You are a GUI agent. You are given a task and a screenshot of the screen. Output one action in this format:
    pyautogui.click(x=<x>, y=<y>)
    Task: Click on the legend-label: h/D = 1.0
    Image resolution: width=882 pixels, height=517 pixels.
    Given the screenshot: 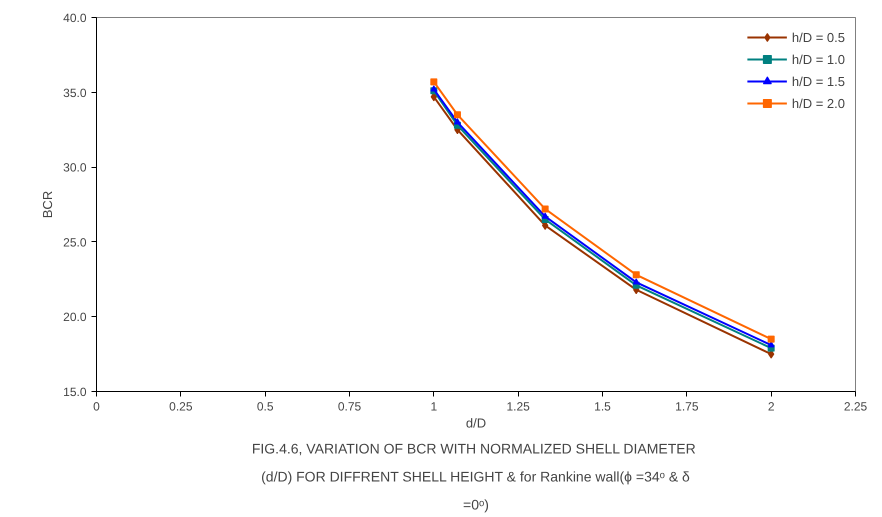 What is the action you would take?
    pyautogui.click(x=818, y=59)
    